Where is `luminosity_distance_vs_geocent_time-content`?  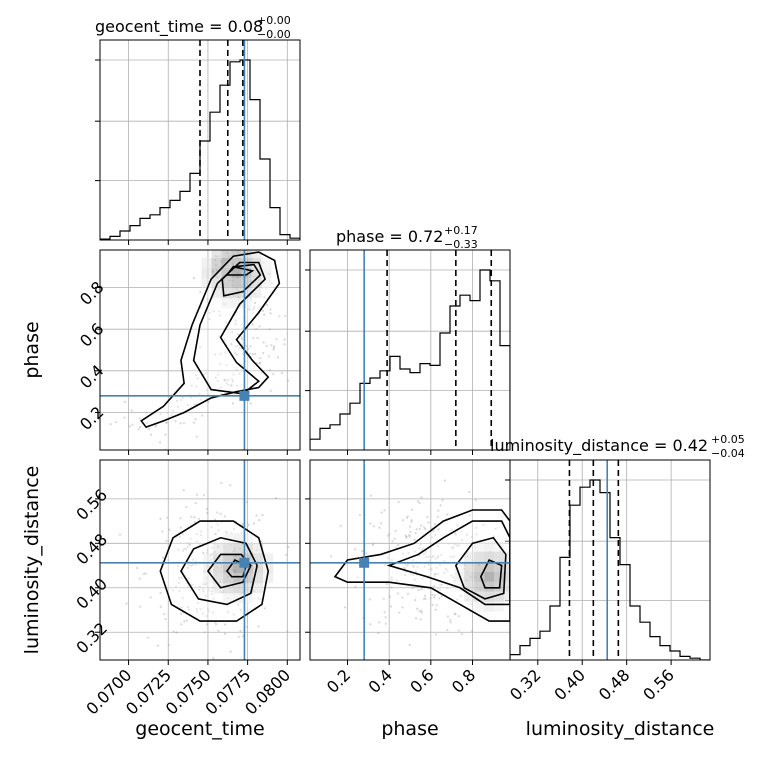
luminosity_distance_vs_geocent_time-content is located at coordinates (200, 556).